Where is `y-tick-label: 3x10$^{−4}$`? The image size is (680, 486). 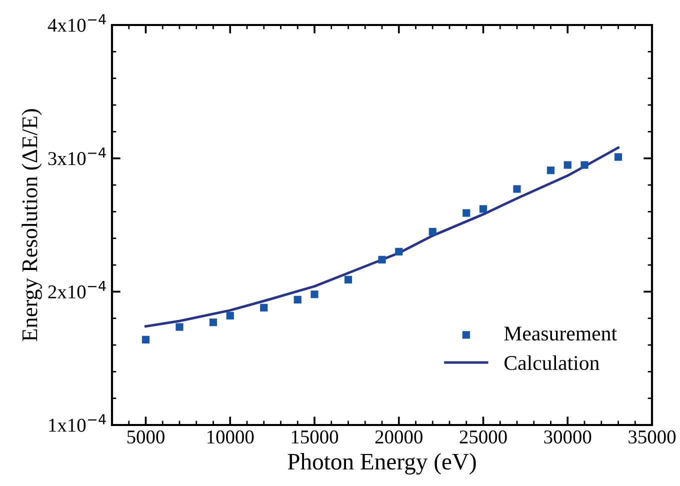
y-tick-label: 3x10$^{−4}$ is located at coordinates (77, 157).